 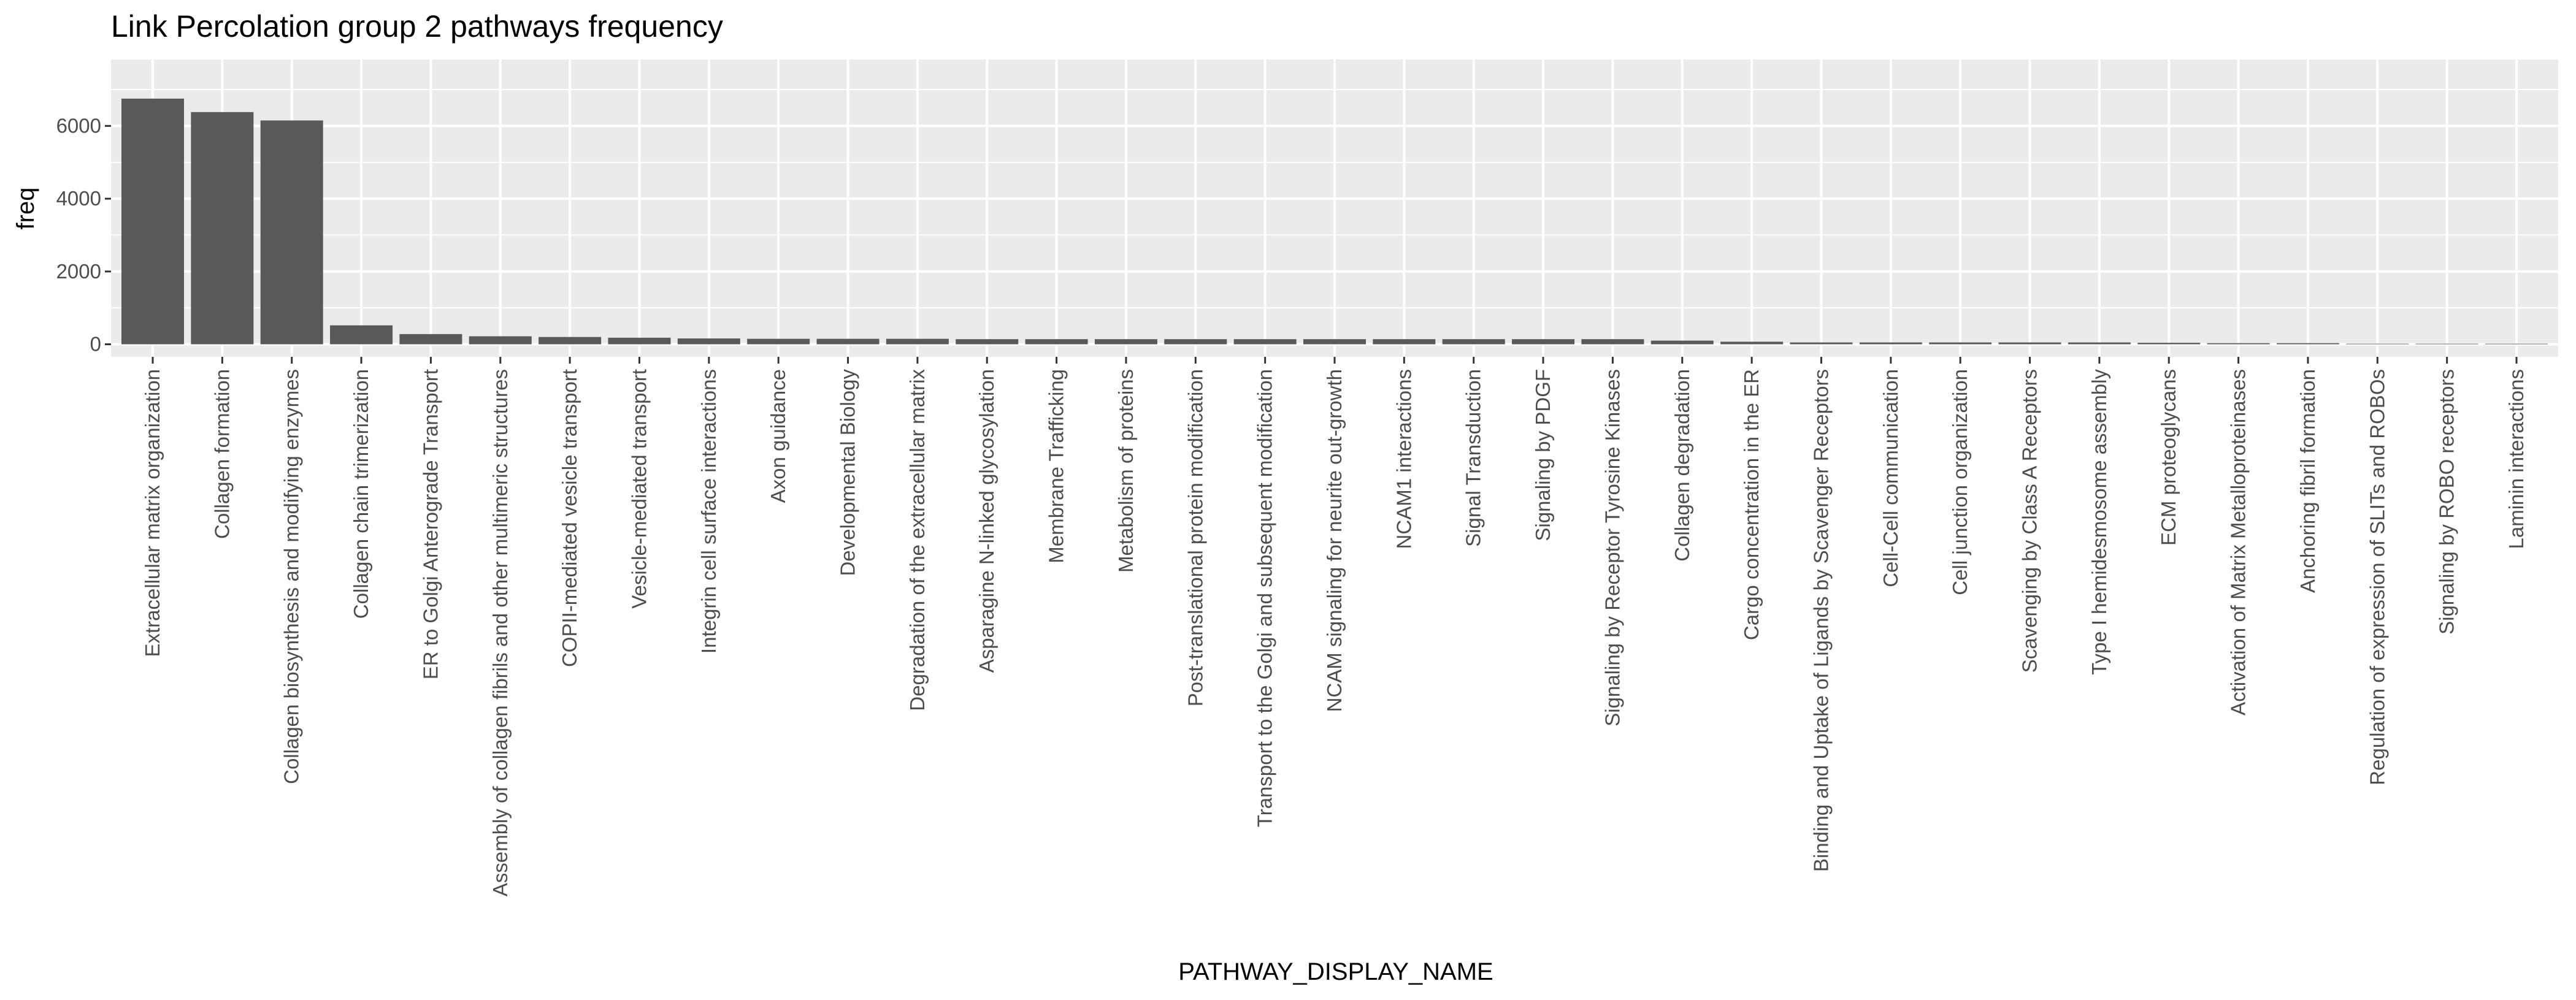 What do you see at coordinates (1334, 540) in the screenshot?
I see `x-tick-label: NCAM signaling for neurite out-growth` at bounding box center [1334, 540].